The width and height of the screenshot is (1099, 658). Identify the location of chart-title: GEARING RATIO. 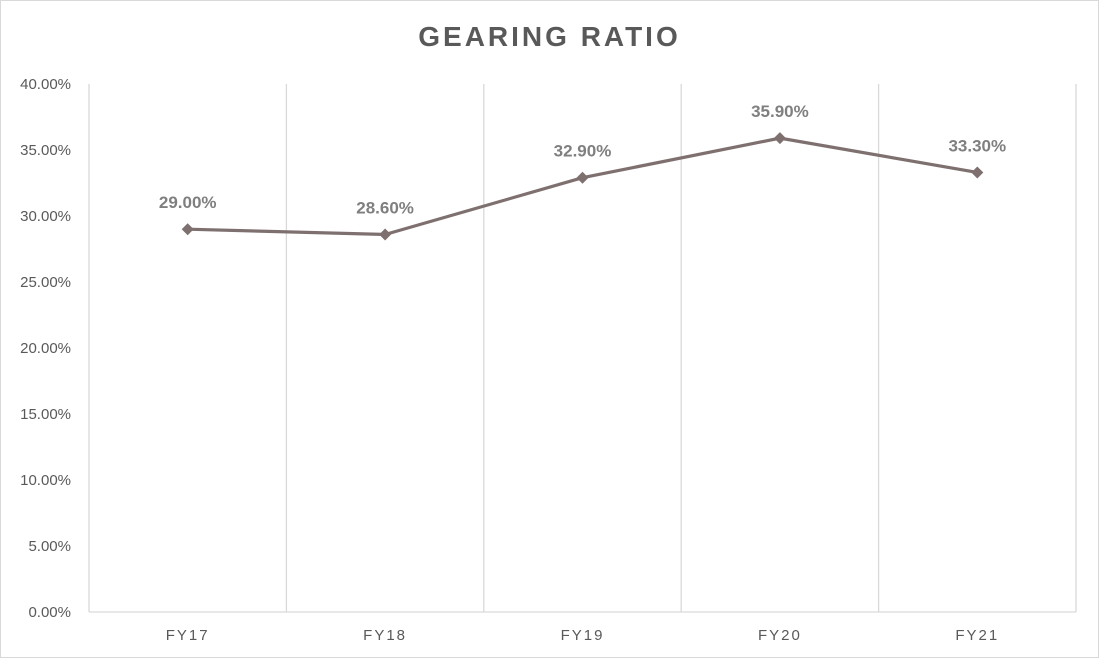
(549, 36).